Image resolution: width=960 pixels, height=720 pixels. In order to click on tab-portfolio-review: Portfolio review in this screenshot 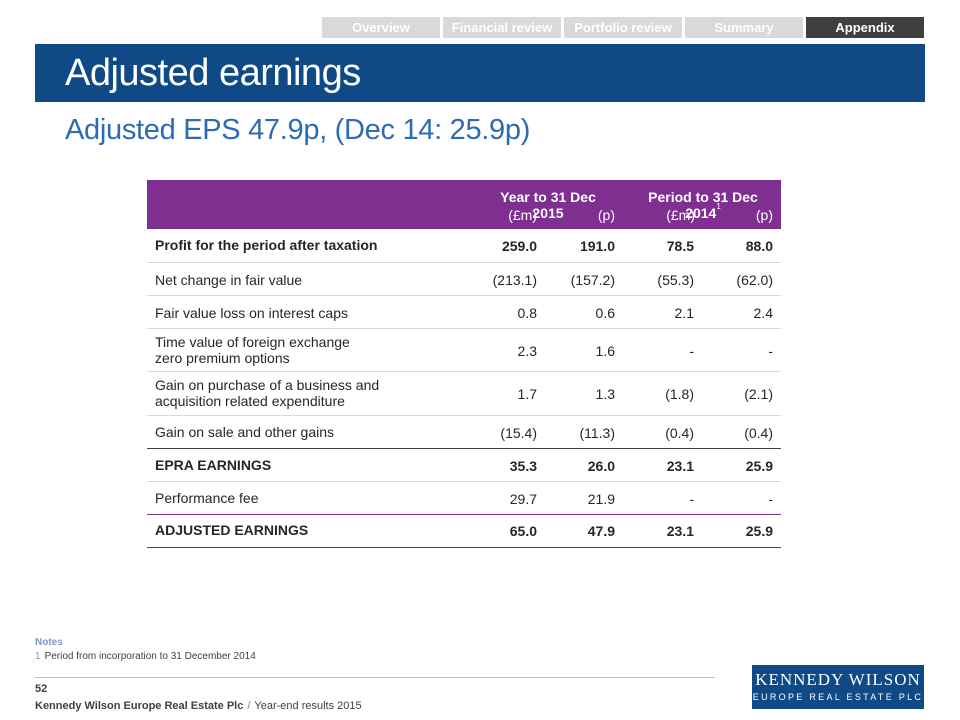, I will do `click(623, 27)`.